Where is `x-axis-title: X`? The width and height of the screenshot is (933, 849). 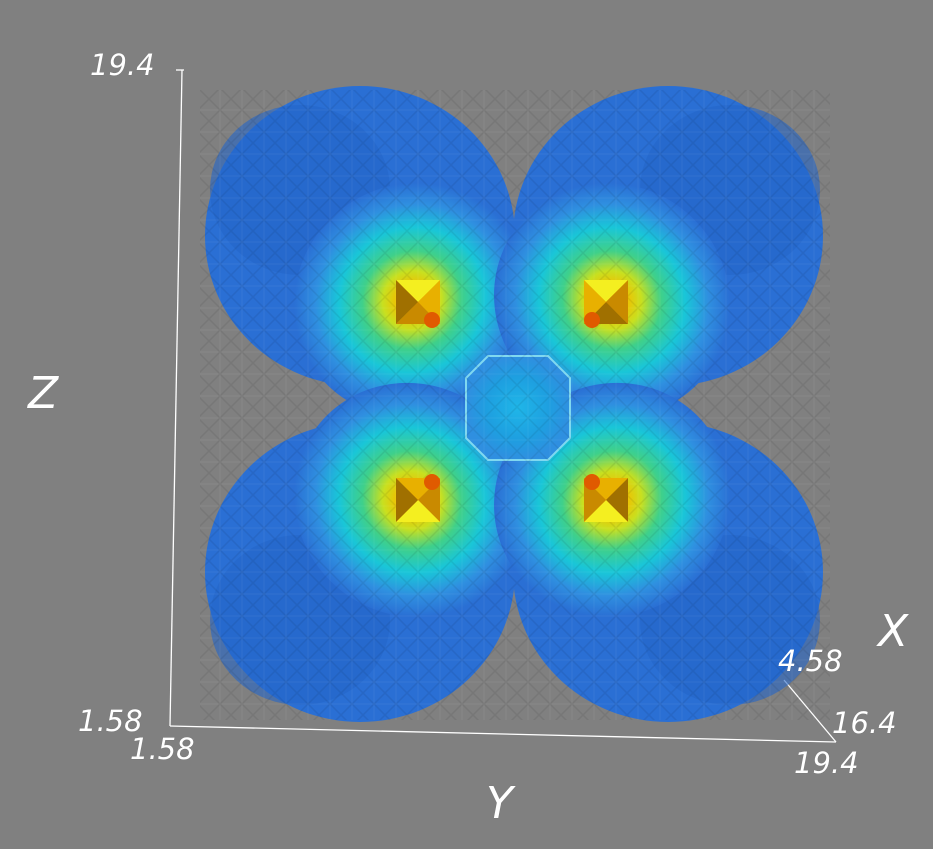 x-axis-title: X is located at coordinates (893, 631).